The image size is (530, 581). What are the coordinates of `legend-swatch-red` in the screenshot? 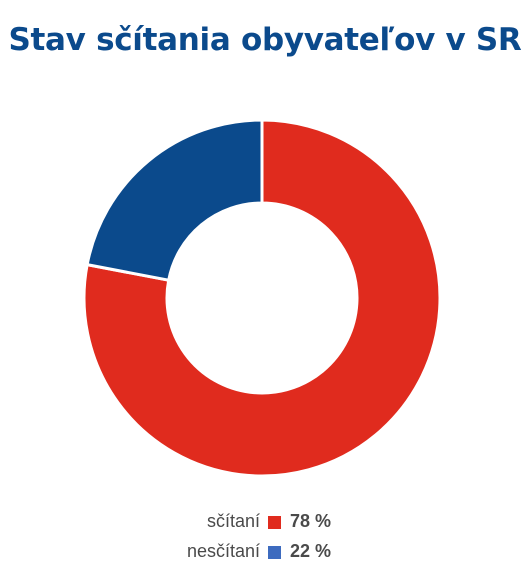 It's located at (274, 522).